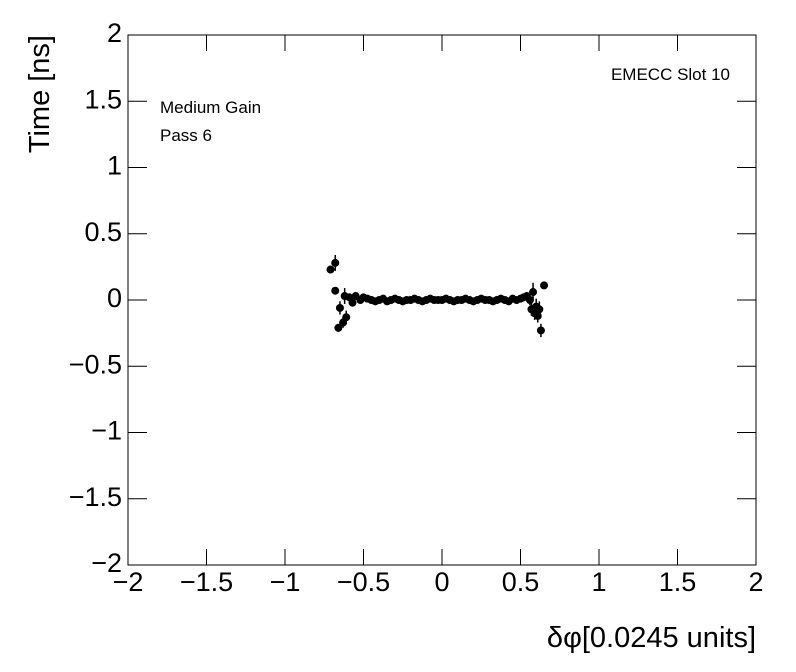  Describe the element at coordinates (103, 99) in the screenshot. I see `y-tick-label: 1.5` at that location.